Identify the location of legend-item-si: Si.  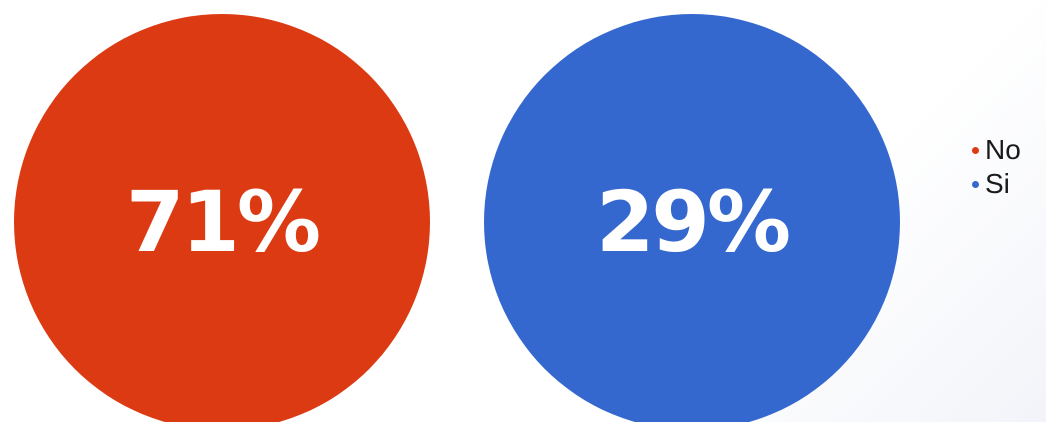
(996, 184).